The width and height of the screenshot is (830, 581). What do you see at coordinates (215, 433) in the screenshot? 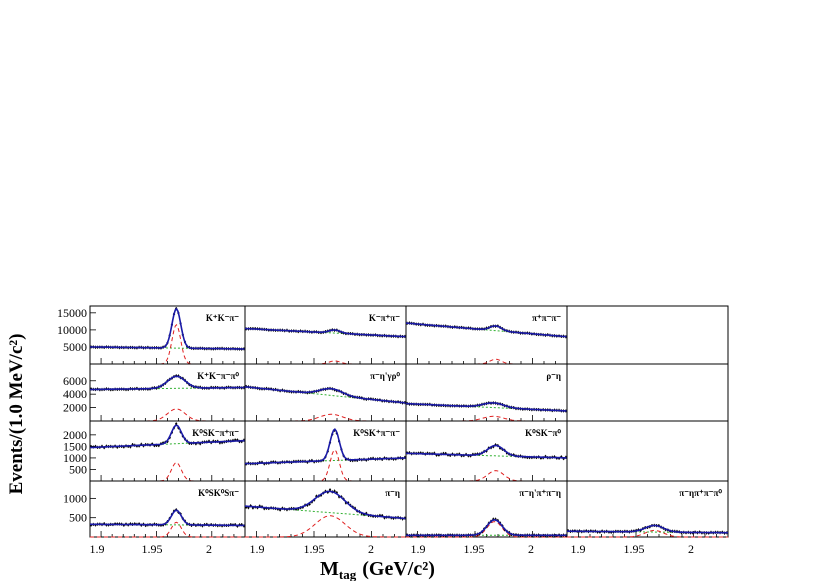
I see `mode-label: K⁰SK⁻π⁺π⁻` at bounding box center [215, 433].